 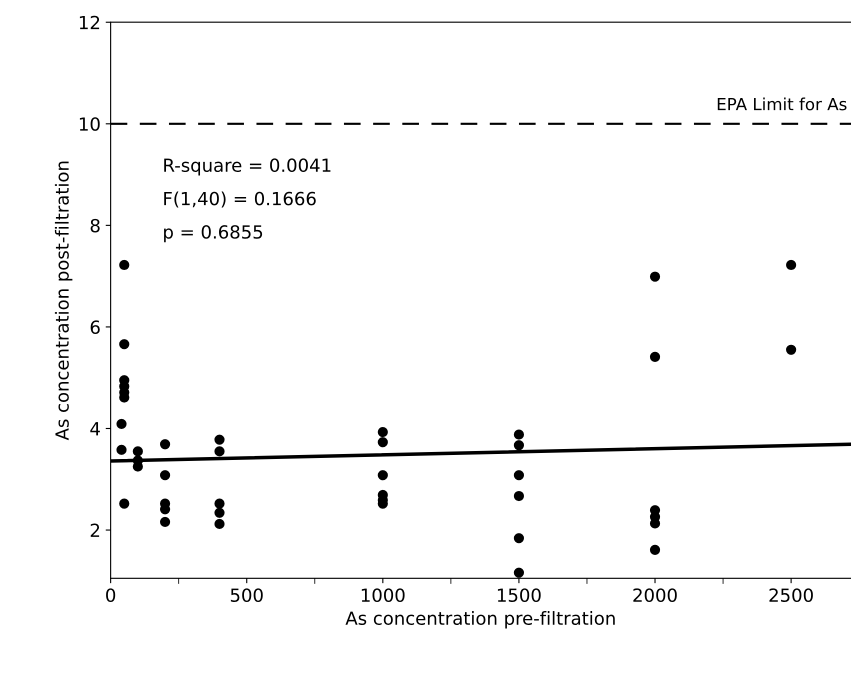 What do you see at coordinates (213, 233) in the screenshot?
I see `annotation: p = 0.6855` at bounding box center [213, 233].